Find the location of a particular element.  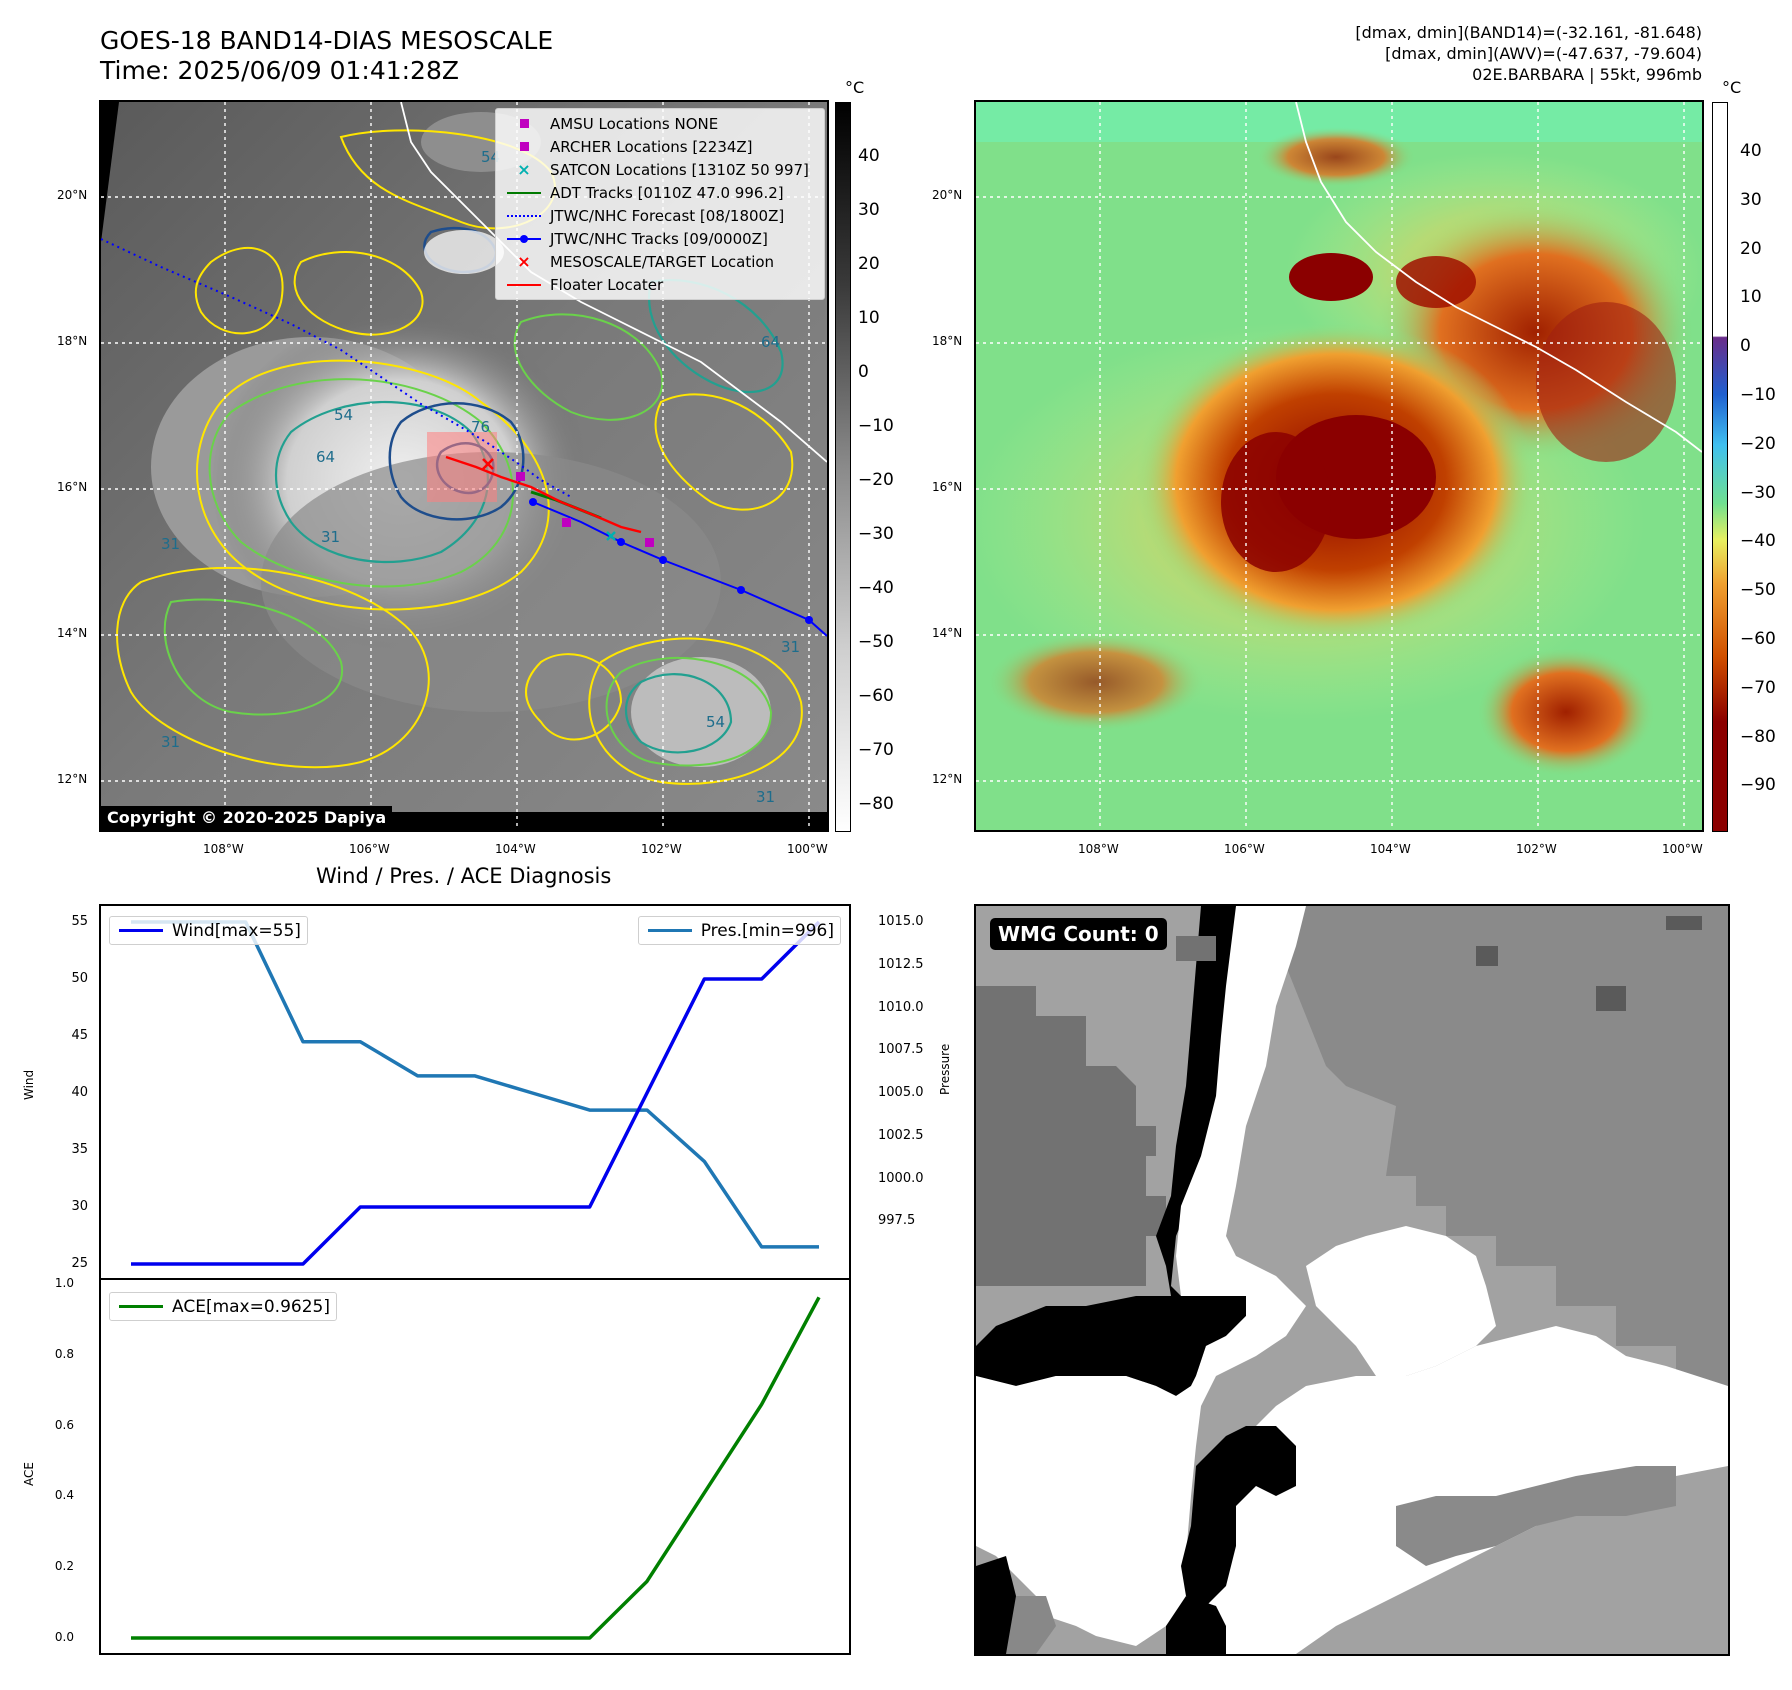

colorbar-tick: −10 is located at coordinates (1758, 395).